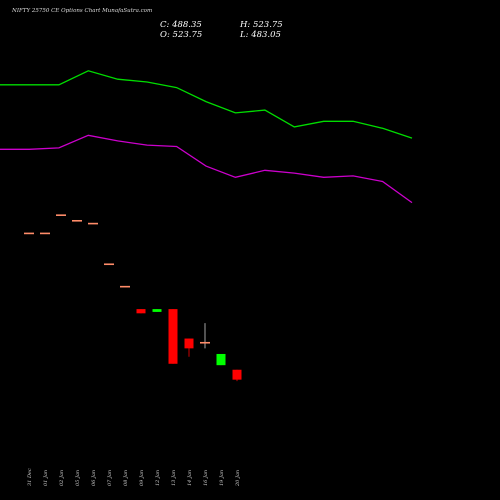  What do you see at coordinates (110, 478) in the screenshot?
I see `x-tick-label: 07 Jan` at bounding box center [110, 478].